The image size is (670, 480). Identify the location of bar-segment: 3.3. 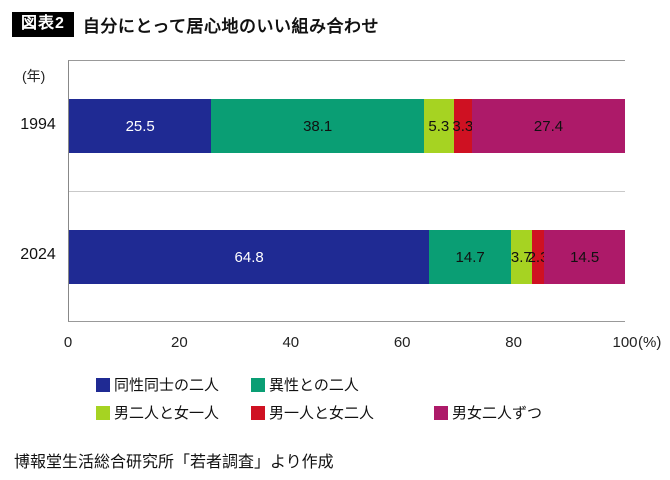
(463, 126).